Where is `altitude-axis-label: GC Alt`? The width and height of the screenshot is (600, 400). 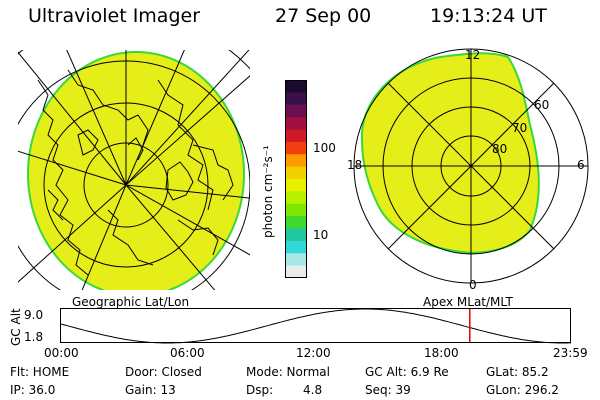 altitude-axis-label: GC Alt is located at coordinates (16, 327).